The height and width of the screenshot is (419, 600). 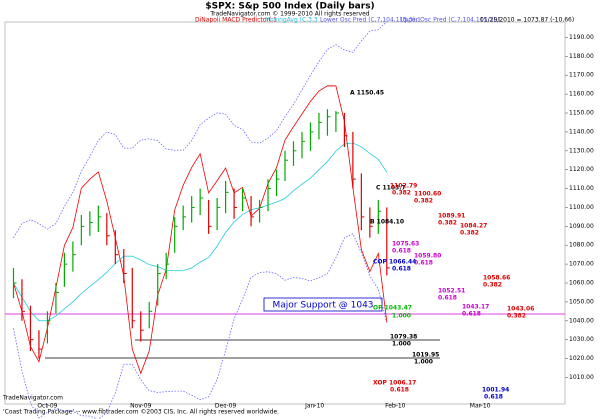 What do you see at coordinates (236, 20) in the screenshot?
I see `indicator-legend: DiNapoli MACD Predictor(.1` at bounding box center [236, 20].